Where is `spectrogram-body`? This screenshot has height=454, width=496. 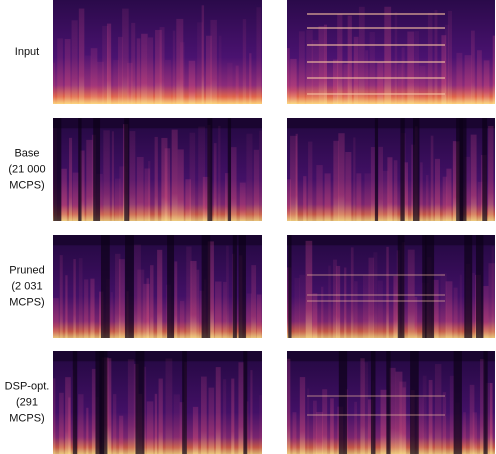
spectrogram-body is located at coordinates (391, 291).